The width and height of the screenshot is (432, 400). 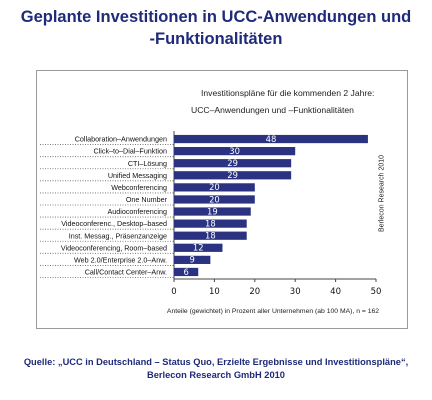 I want to click on category-label: One Number, so click(x=147, y=199).